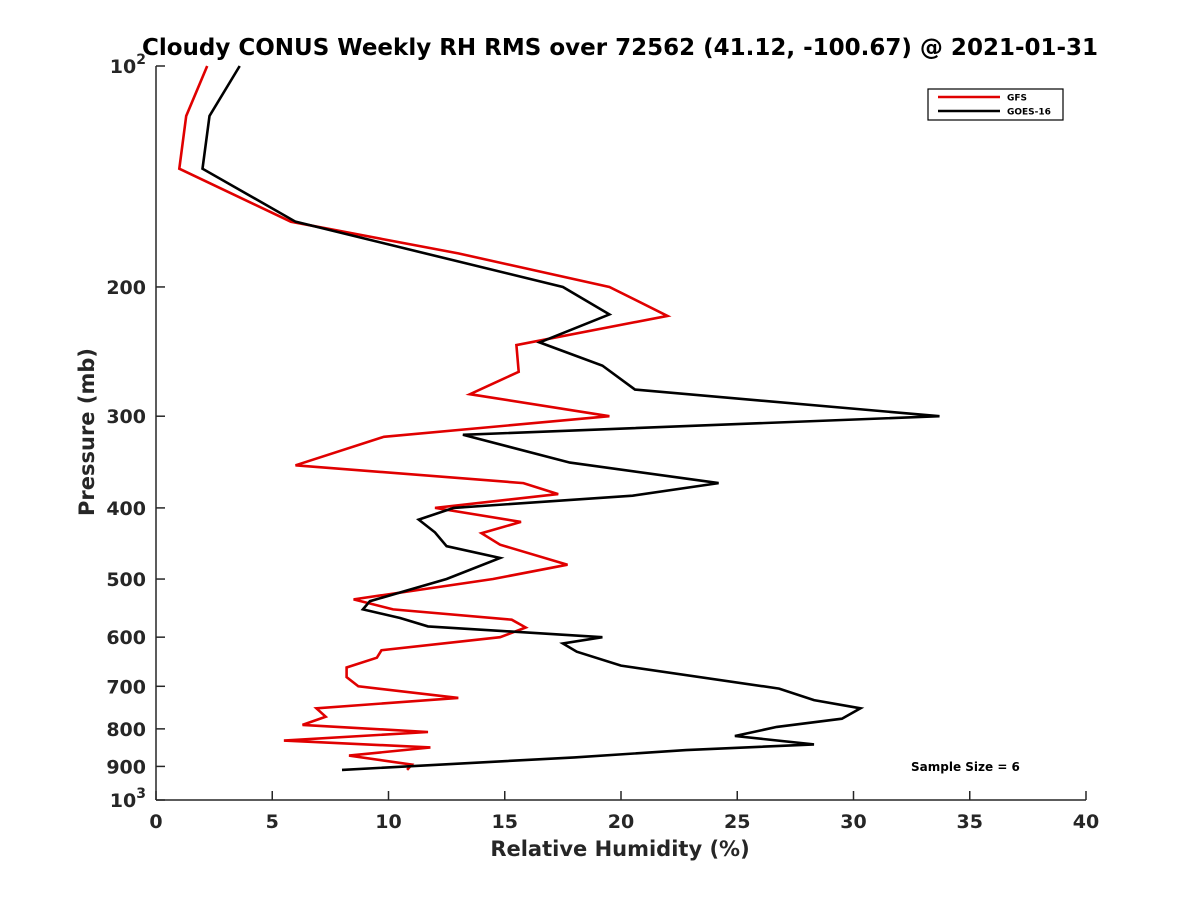 The width and height of the screenshot is (1200, 900). What do you see at coordinates (126, 638) in the screenshot?
I see `y-tick-label: 600` at bounding box center [126, 638].